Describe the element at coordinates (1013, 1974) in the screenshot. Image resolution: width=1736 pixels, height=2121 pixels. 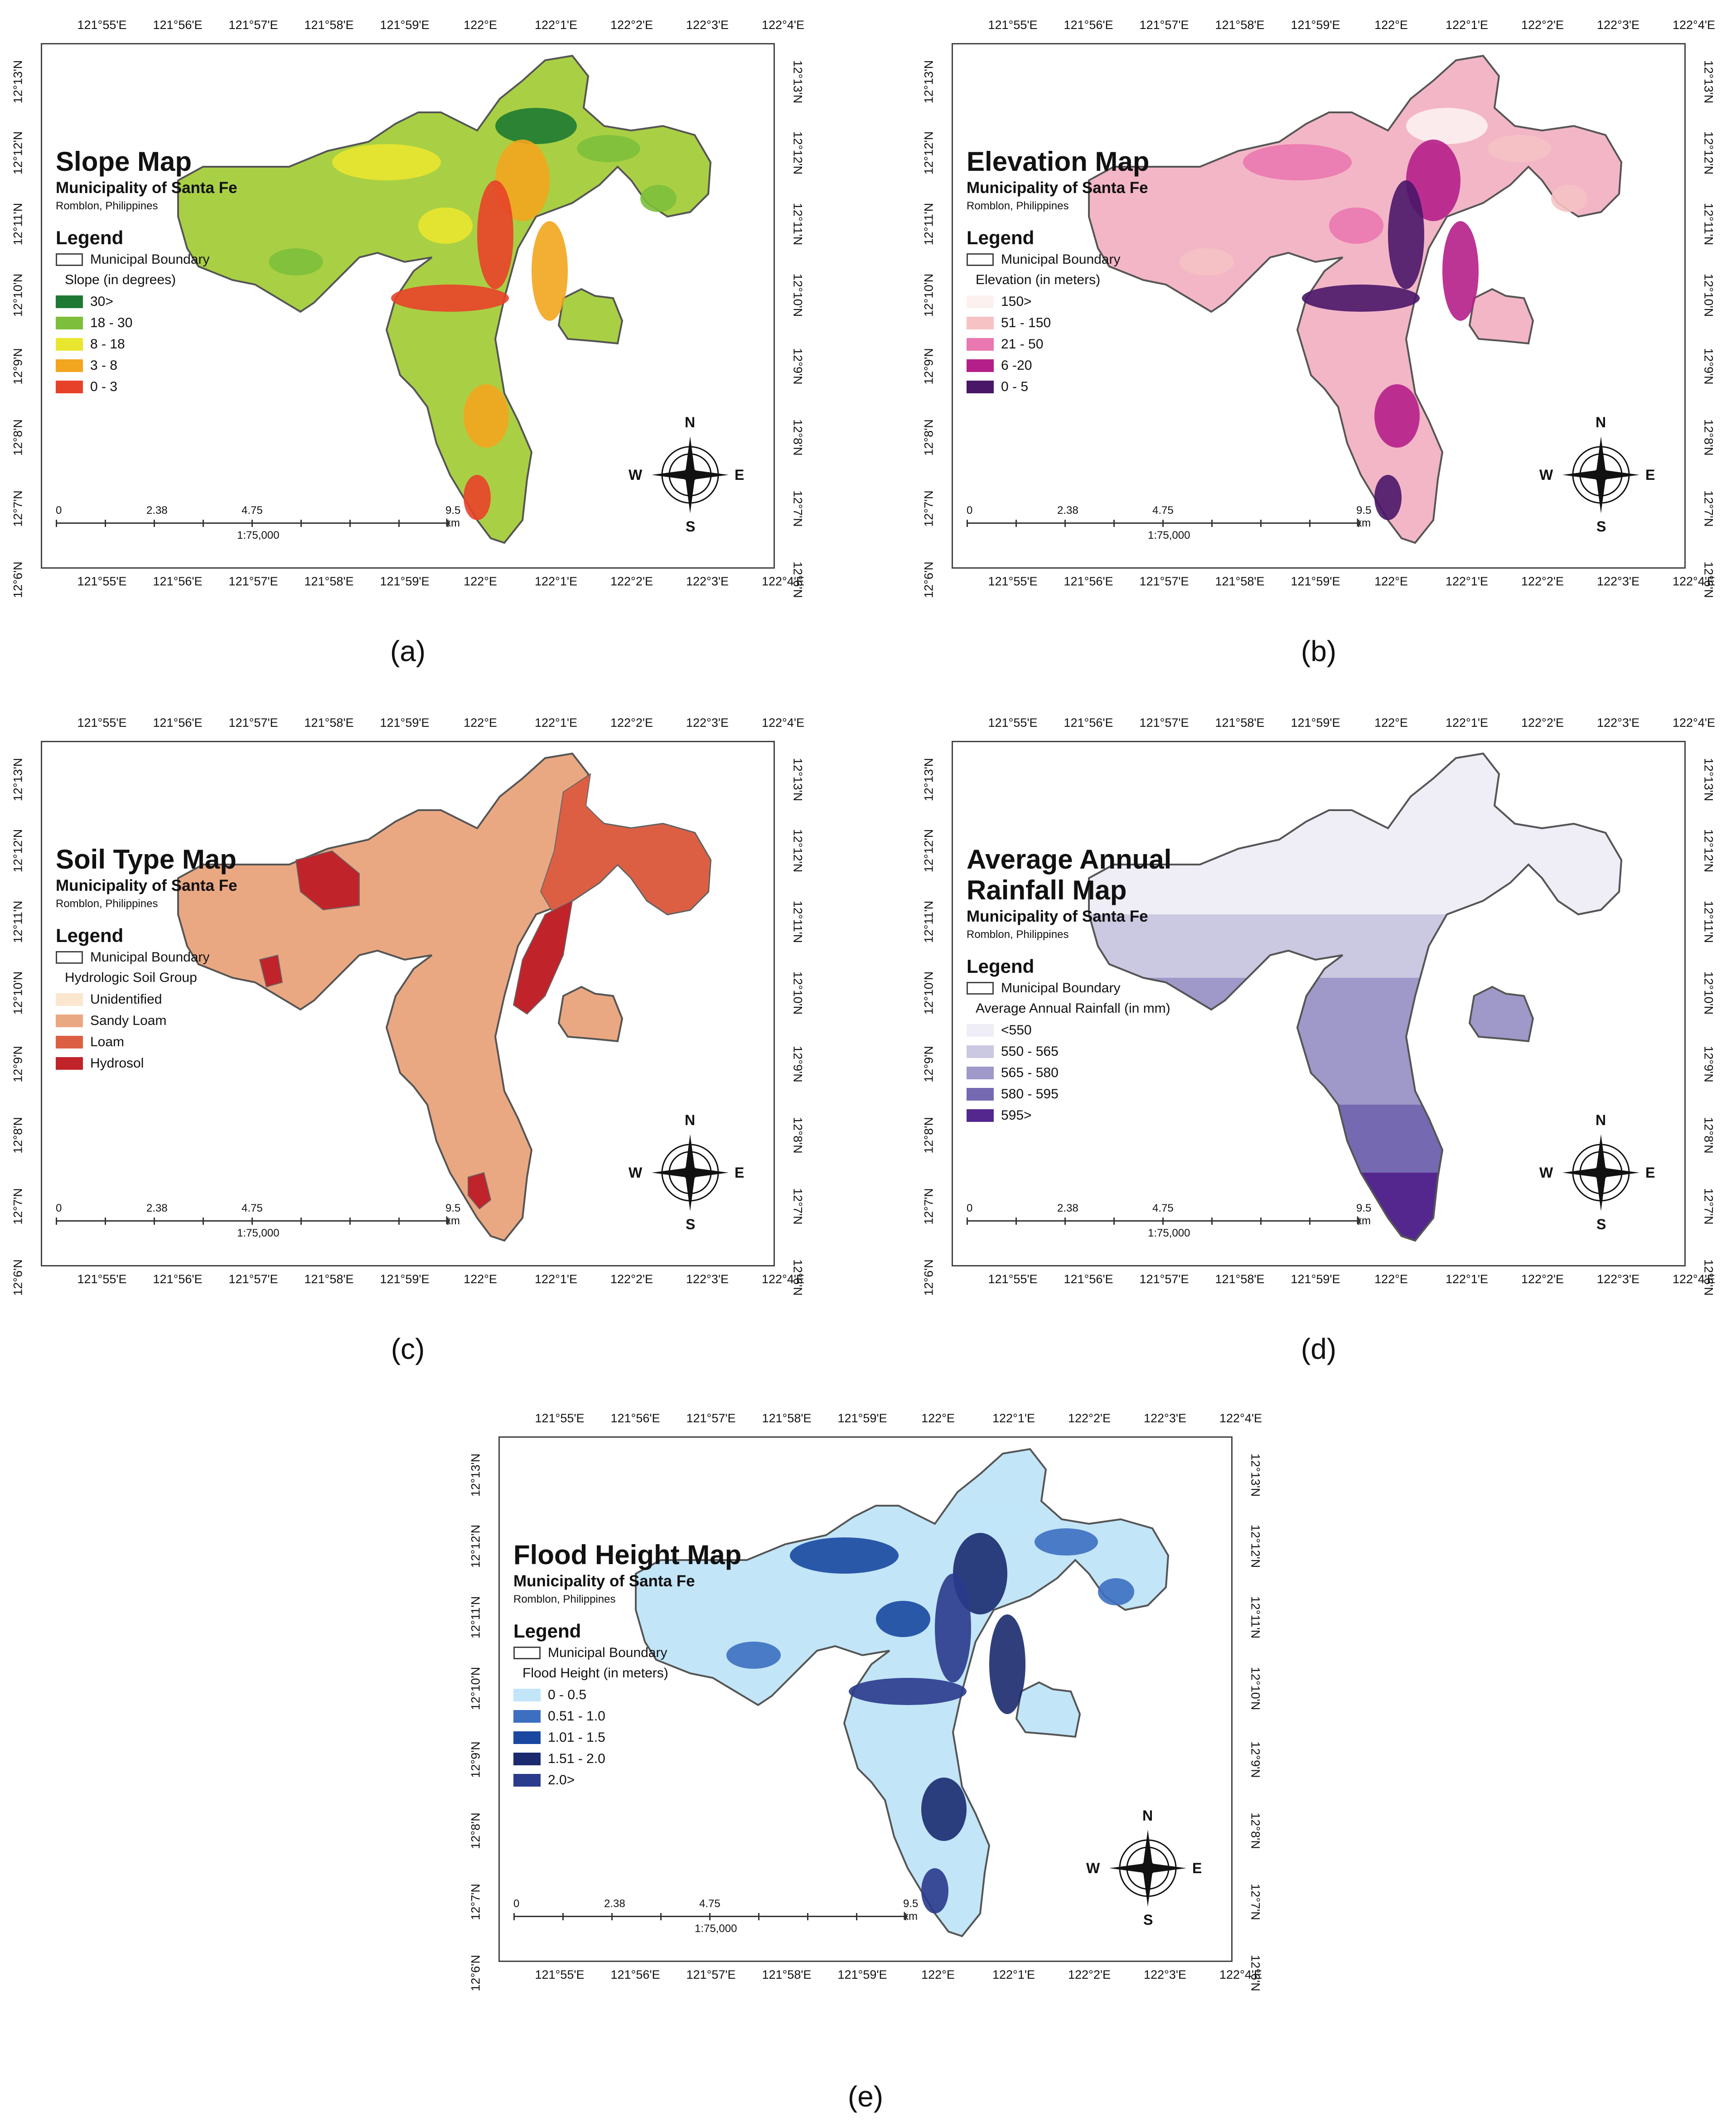
I see `lon-tick-bottom: 122°1'E` at that location.